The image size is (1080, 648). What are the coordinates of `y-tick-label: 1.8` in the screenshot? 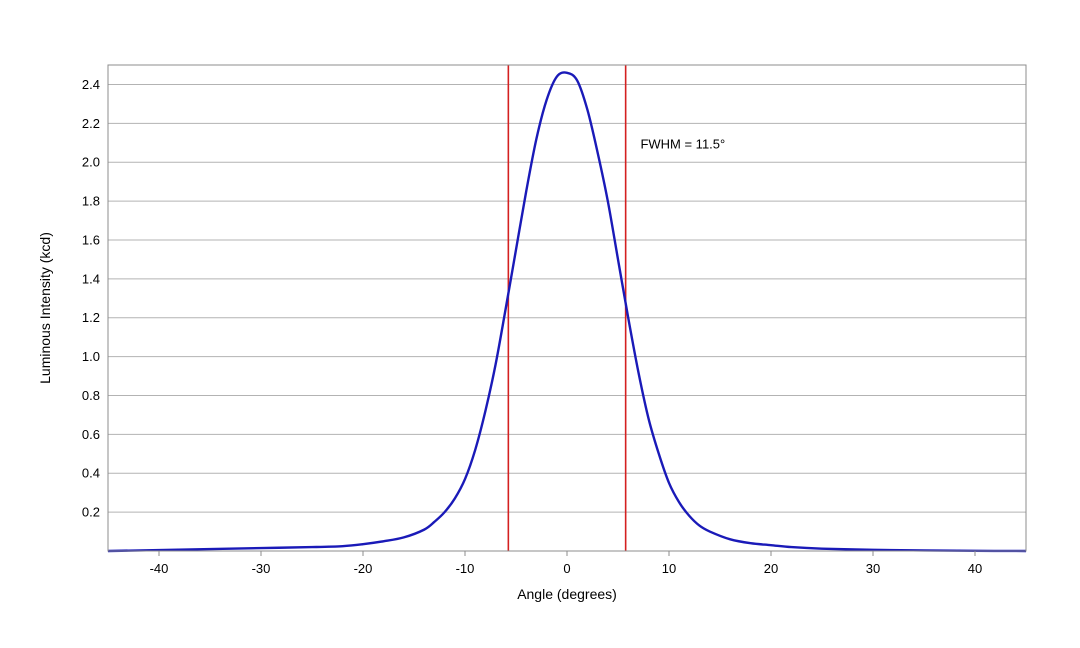 It's located at (91, 201).